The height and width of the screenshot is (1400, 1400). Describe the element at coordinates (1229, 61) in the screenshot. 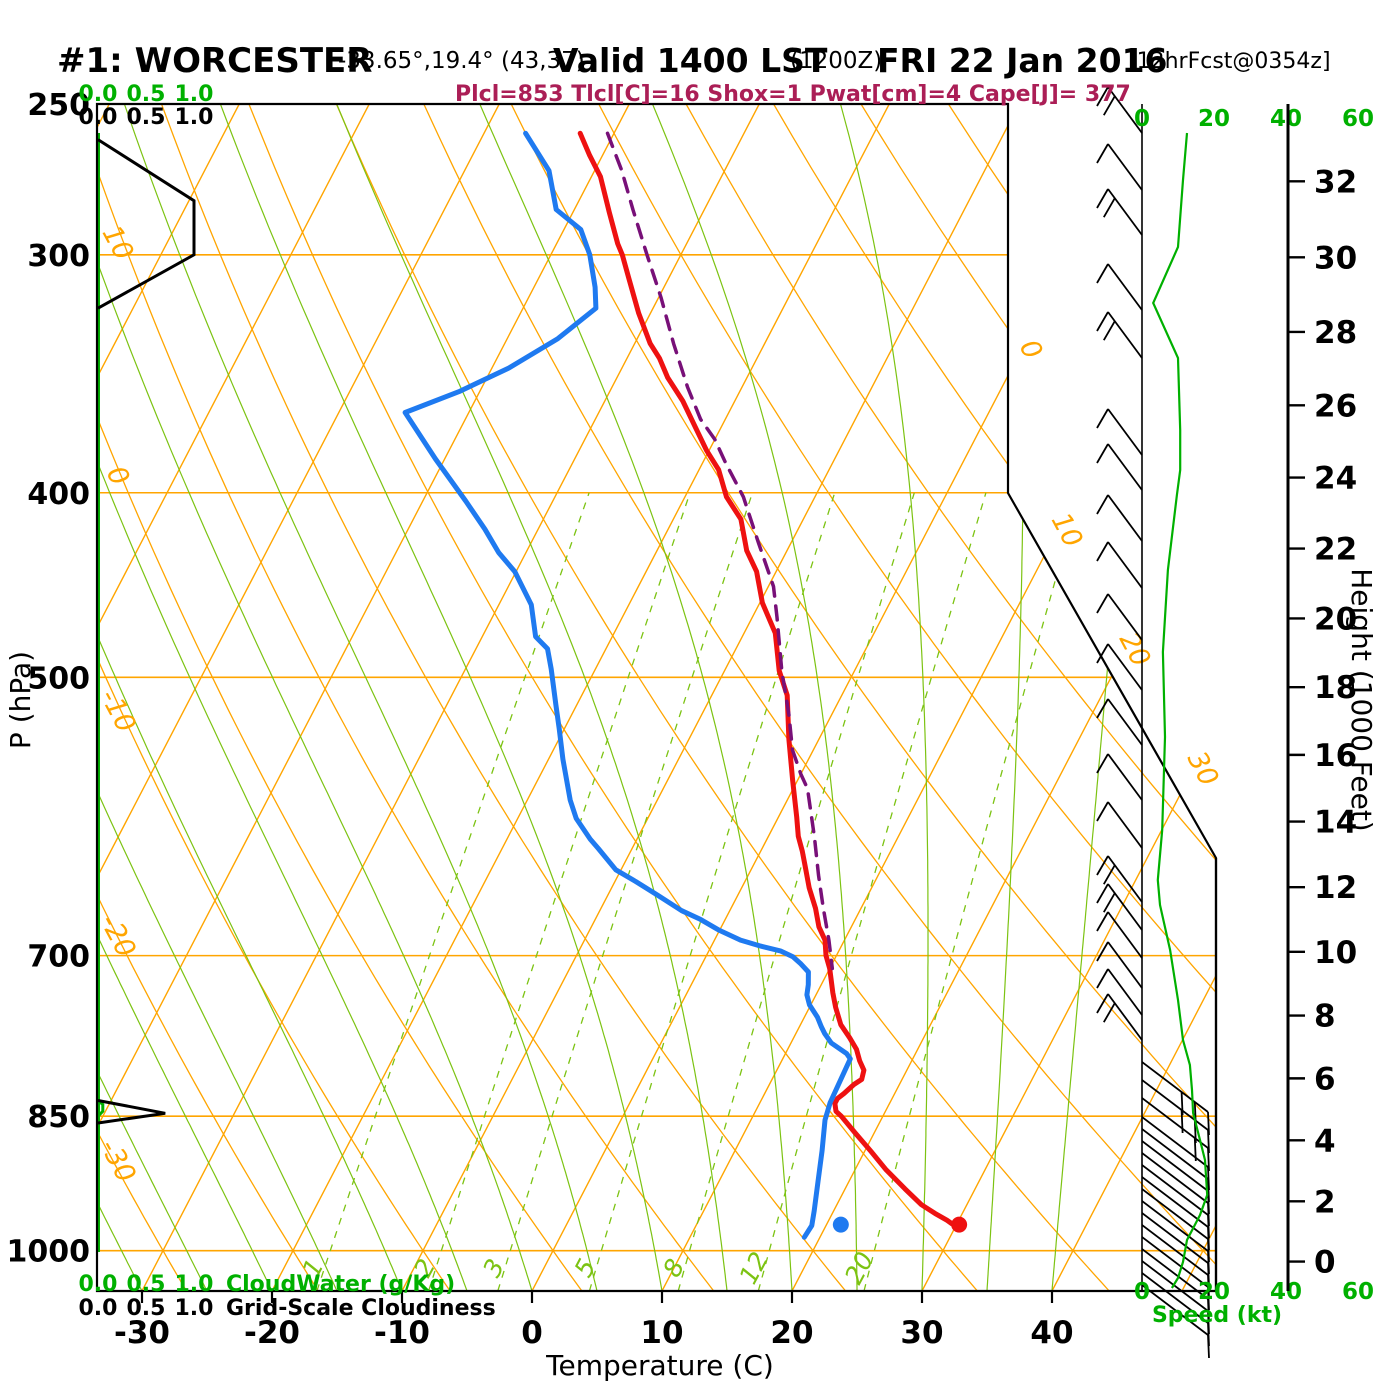

I see `forecast-tag: [12hrFcst@0354z]` at that location.